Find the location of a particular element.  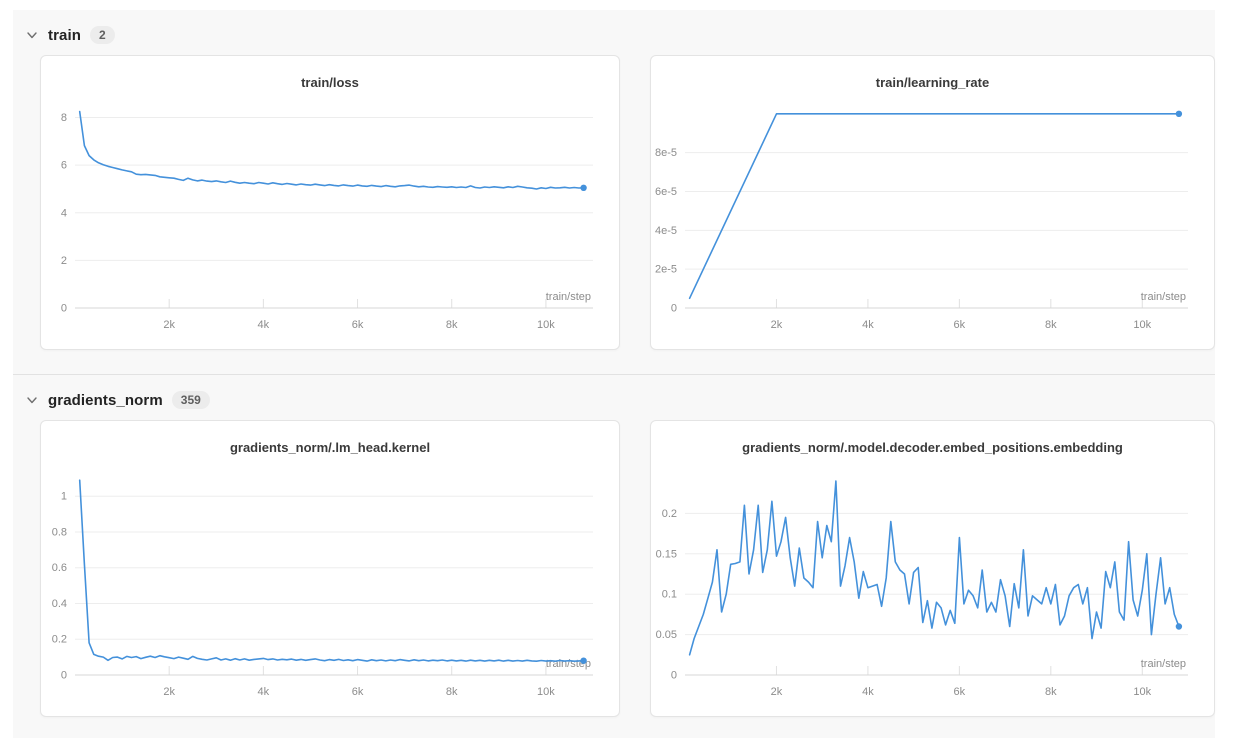

section-header-gradients-norm: gradients_norm 359 is located at coordinates (614, 400).